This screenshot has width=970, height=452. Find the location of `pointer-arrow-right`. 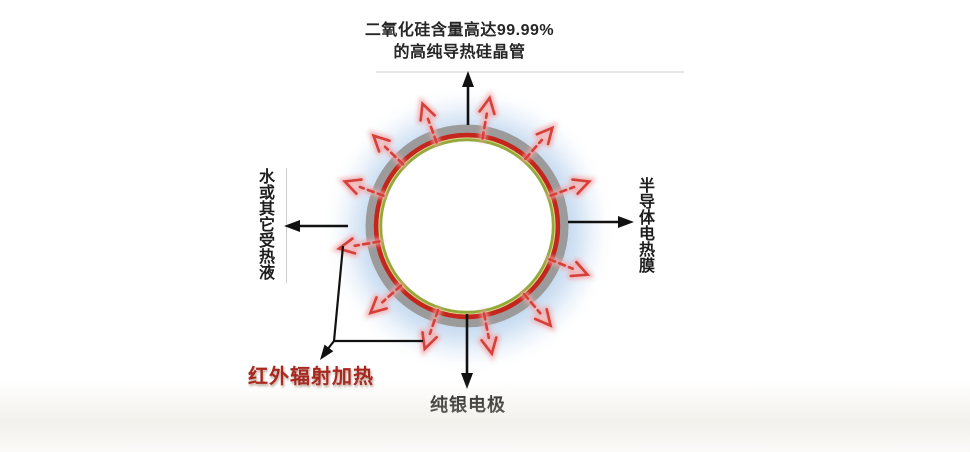

pointer-arrow-right is located at coordinates (601, 222).